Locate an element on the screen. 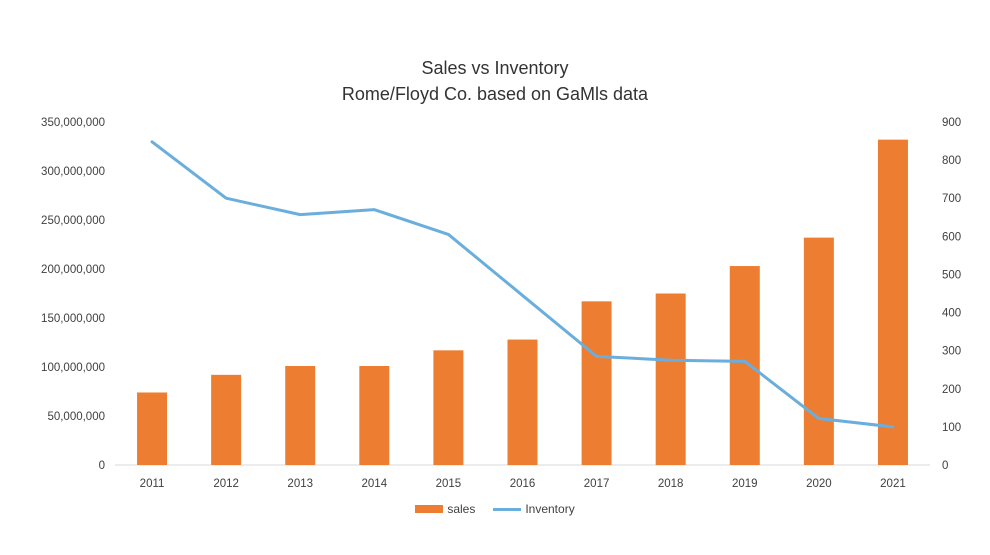  x-tick-label: 2016 is located at coordinates (523, 484).